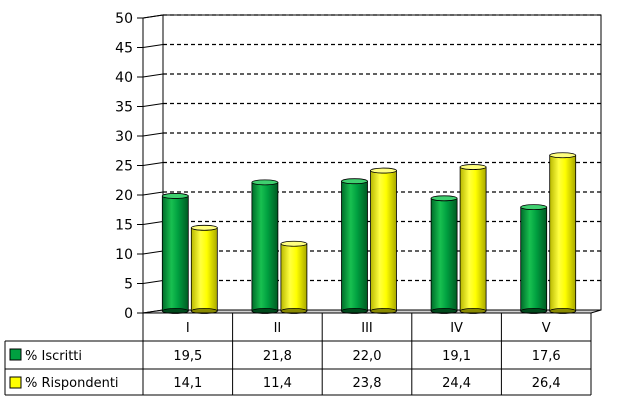 The image size is (621, 396). Describe the element at coordinates (456, 328) in the screenshot. I see `x-tick-label: IV` at that location.